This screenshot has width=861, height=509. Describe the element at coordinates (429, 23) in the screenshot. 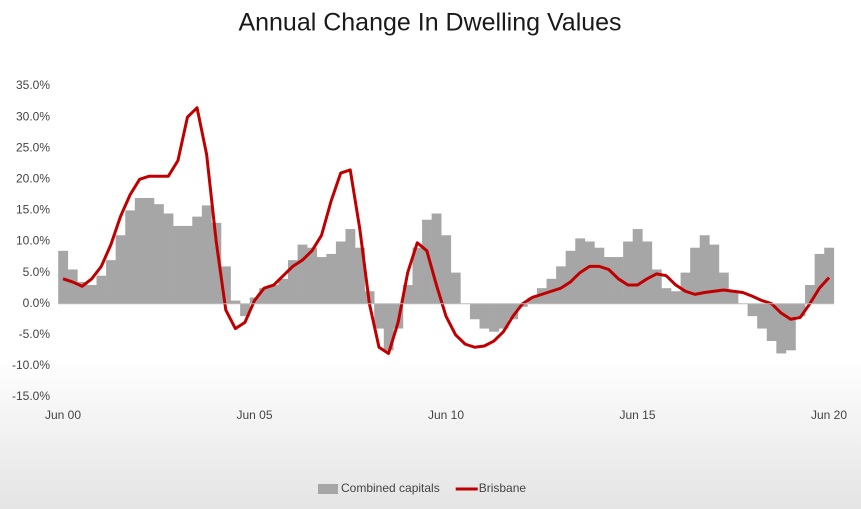

I see `chart-title: Annual Change In Dwelling Values` at that location.